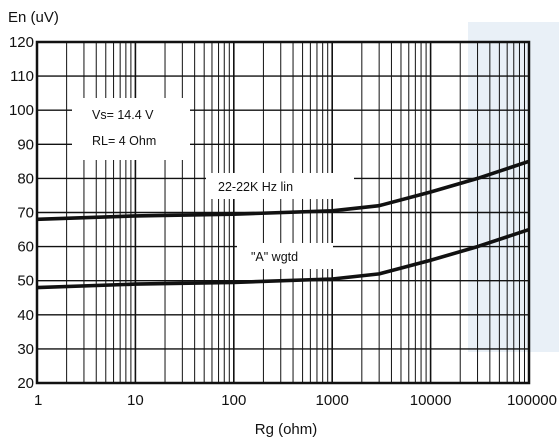 This screenshot has height=440, width=559. Describe the element at coordinates (21, 110) in the screenshot. I see `y-tick-label: 100` at that location.